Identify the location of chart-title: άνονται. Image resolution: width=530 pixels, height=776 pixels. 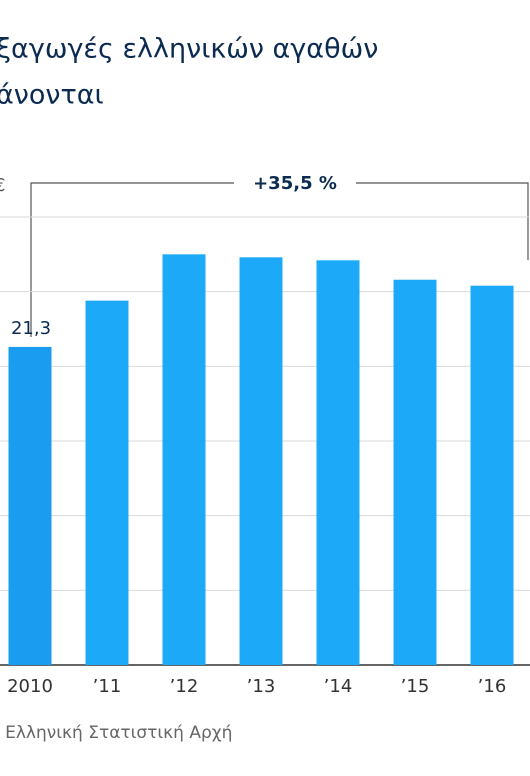
(52, 95).